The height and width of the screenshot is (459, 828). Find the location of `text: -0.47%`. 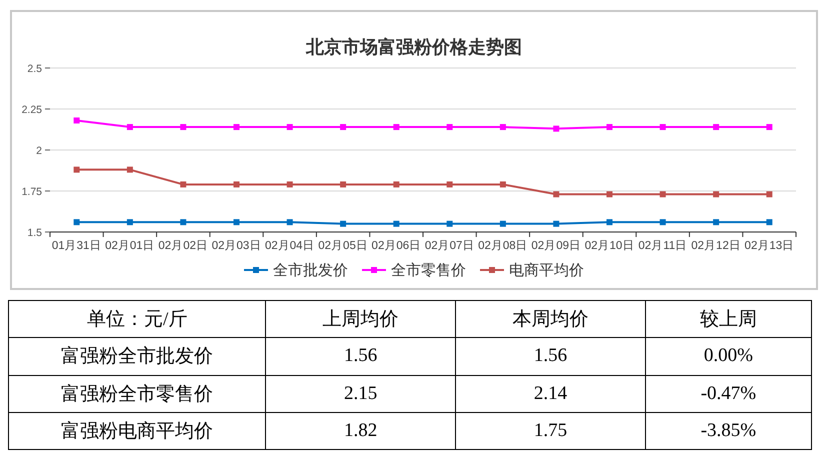

text: -0.47% is located at coordinates (728, 393).